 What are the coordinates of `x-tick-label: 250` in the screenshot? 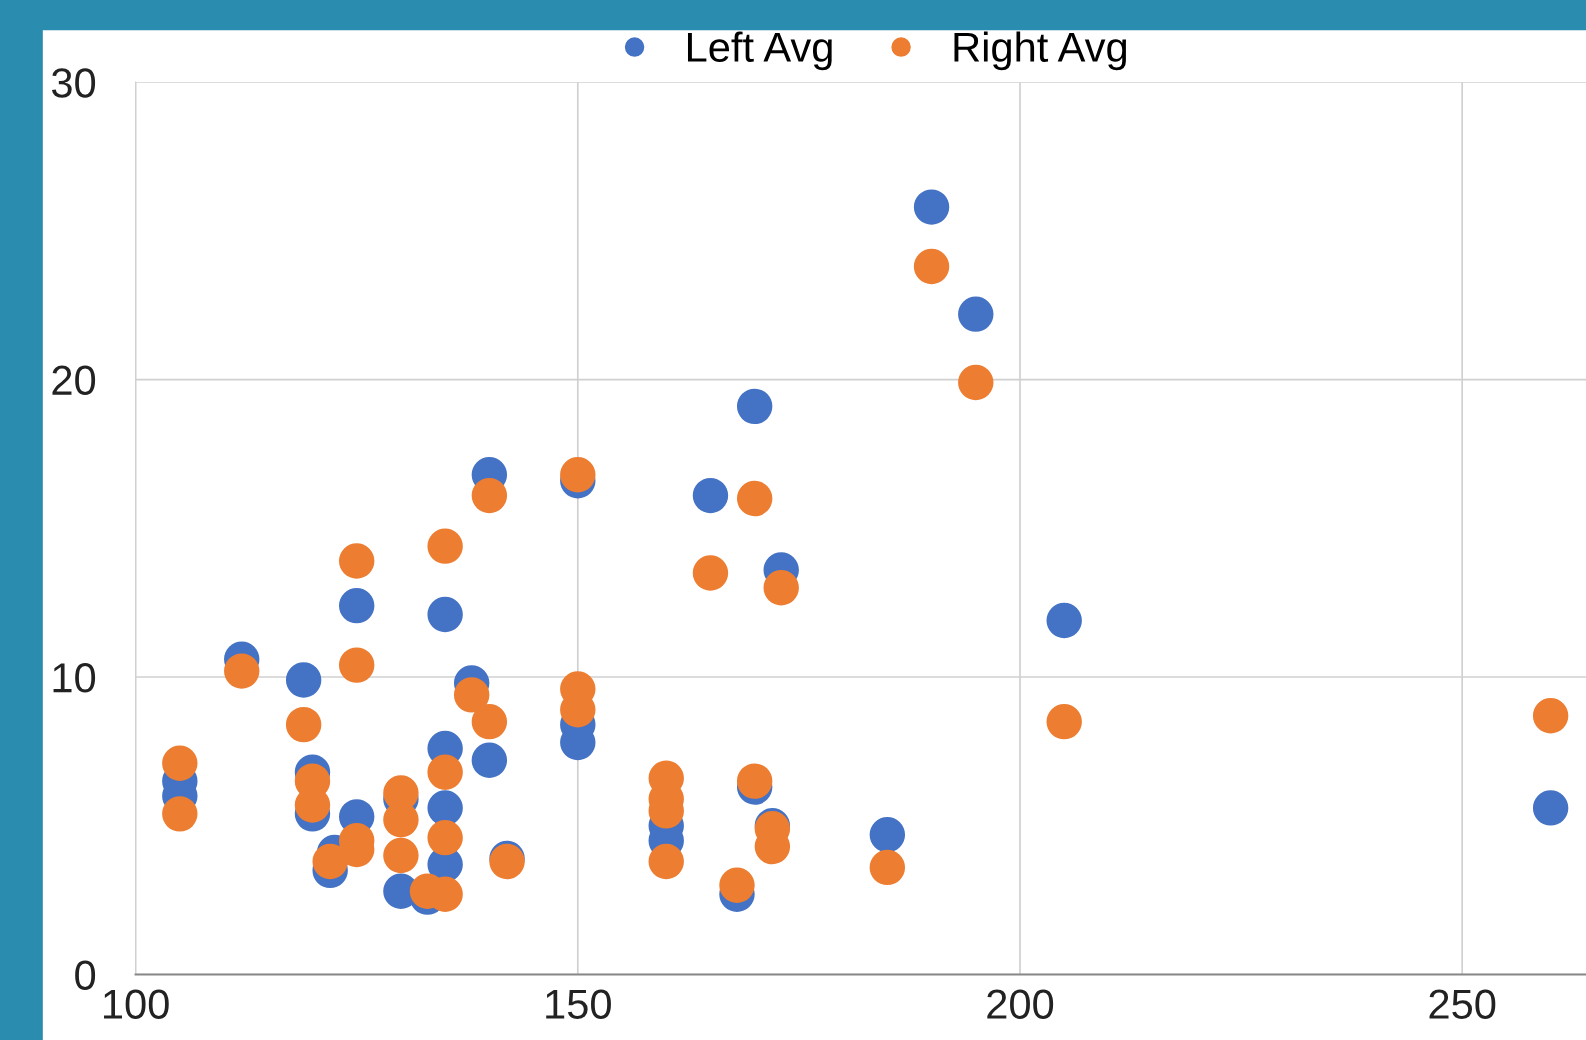 It's located at (1462, 1004).